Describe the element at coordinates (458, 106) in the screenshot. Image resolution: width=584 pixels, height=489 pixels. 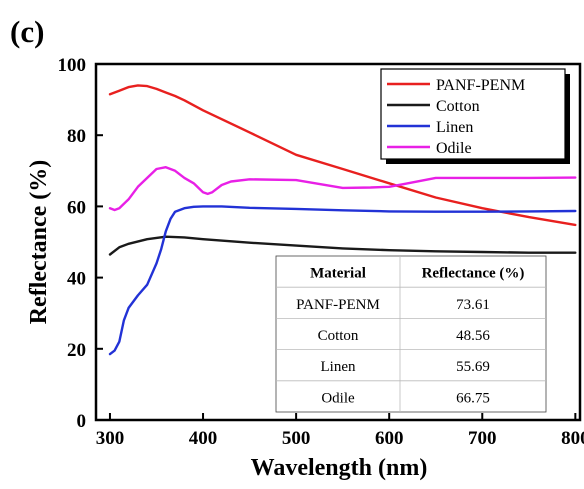
I see `legend-label: Cotton` at that location.